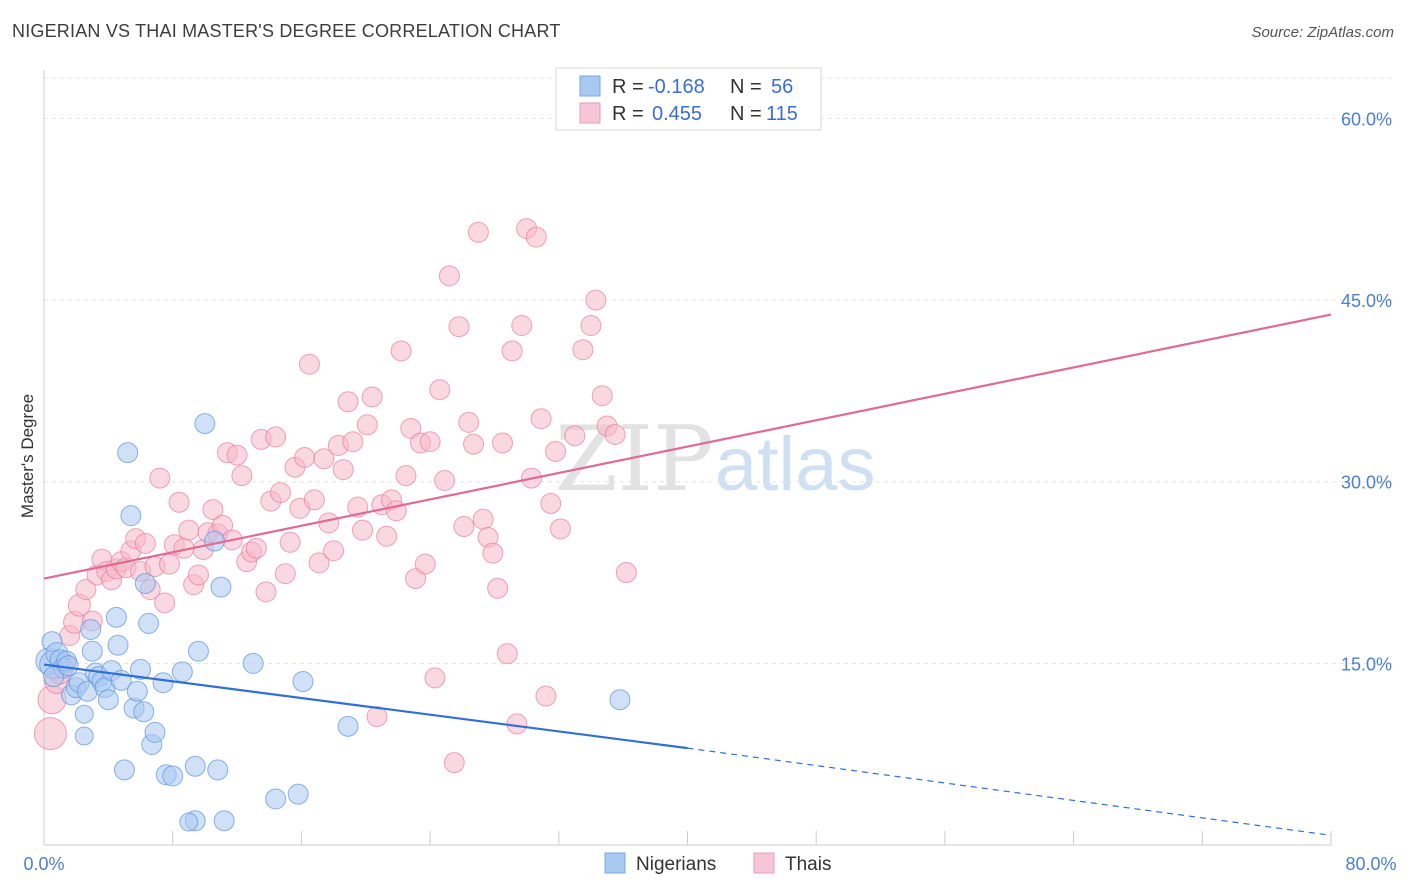  What do you see at coordinates (808, 864) in the screenshot?
I see `series-legend-label-thais: Thais` at bounding box center [808, 864].